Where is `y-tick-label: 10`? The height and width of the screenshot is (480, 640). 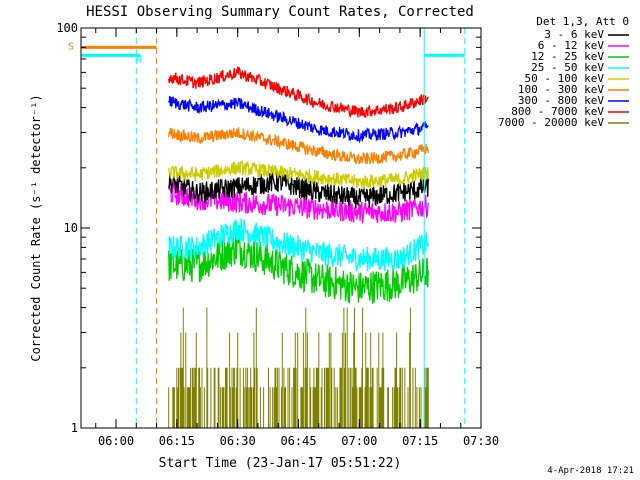 y-tick-label: 10 is located at coordinates (71, 228).